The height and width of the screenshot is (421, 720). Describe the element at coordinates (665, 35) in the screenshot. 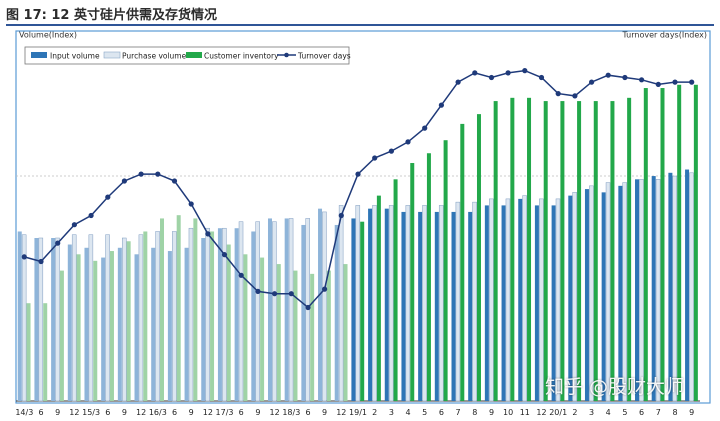

I see `y-axis-label-right: Turnover days(Index)` at that location.